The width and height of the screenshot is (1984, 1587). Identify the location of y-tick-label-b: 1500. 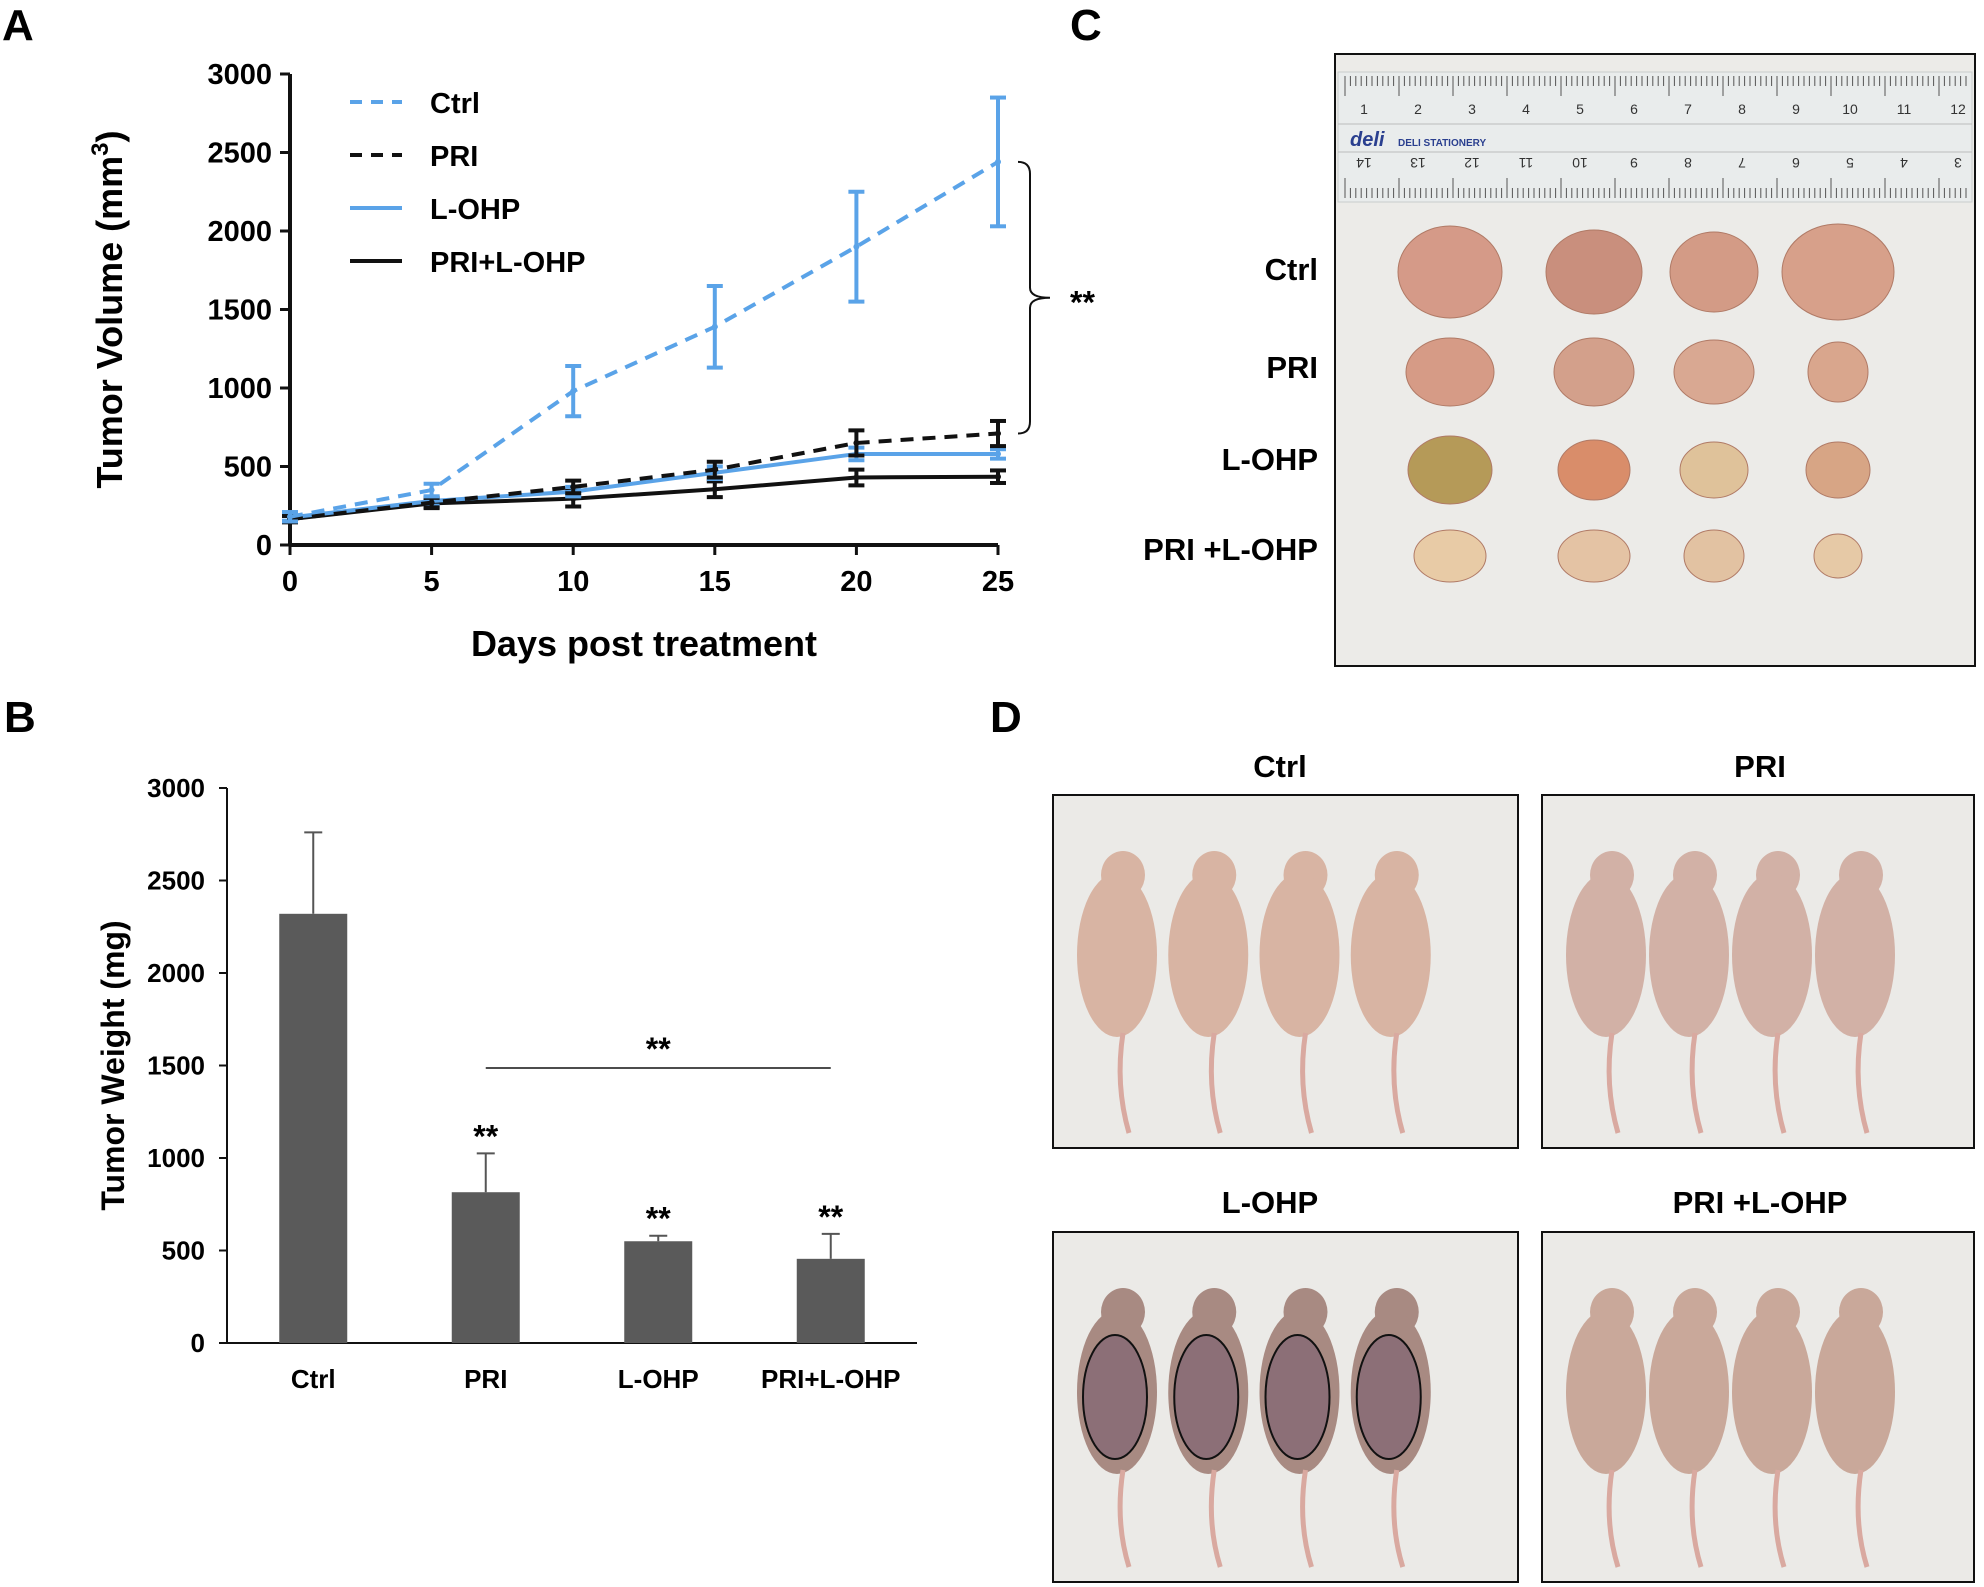
(176, 1066).